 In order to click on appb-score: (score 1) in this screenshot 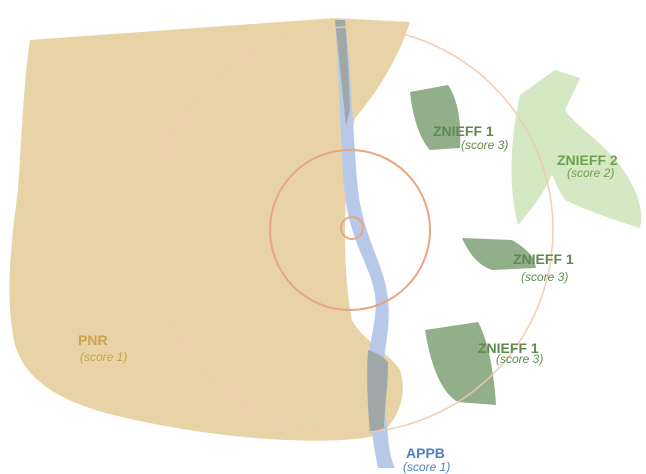, I will do `click(427, 467)`.